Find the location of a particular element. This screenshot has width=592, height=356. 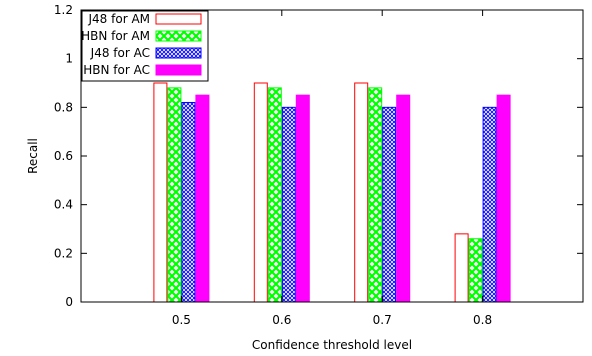

y-tick-label: 0 is located at coordinates (69, 302).